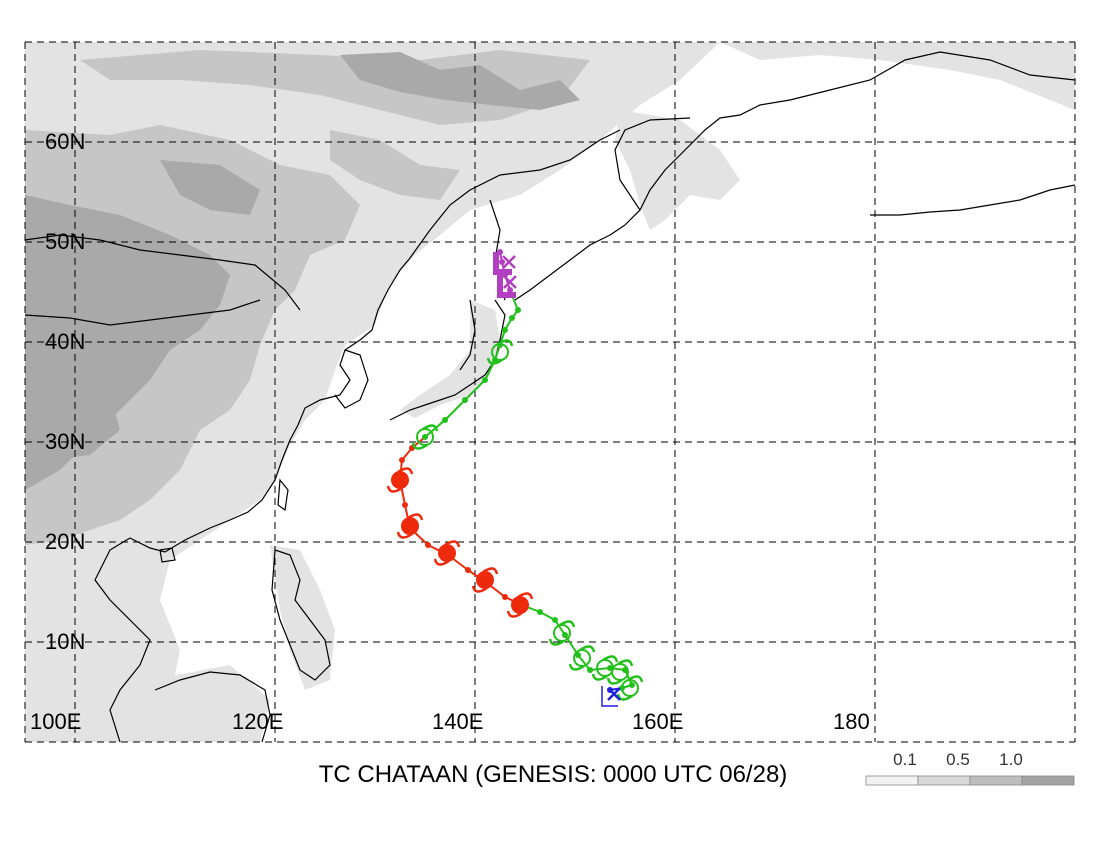 This screenshot has width=1100, height=850. I want to click on latitude-labels: 60N 50N 40N 30N 20N 10N, so click(65, 391).